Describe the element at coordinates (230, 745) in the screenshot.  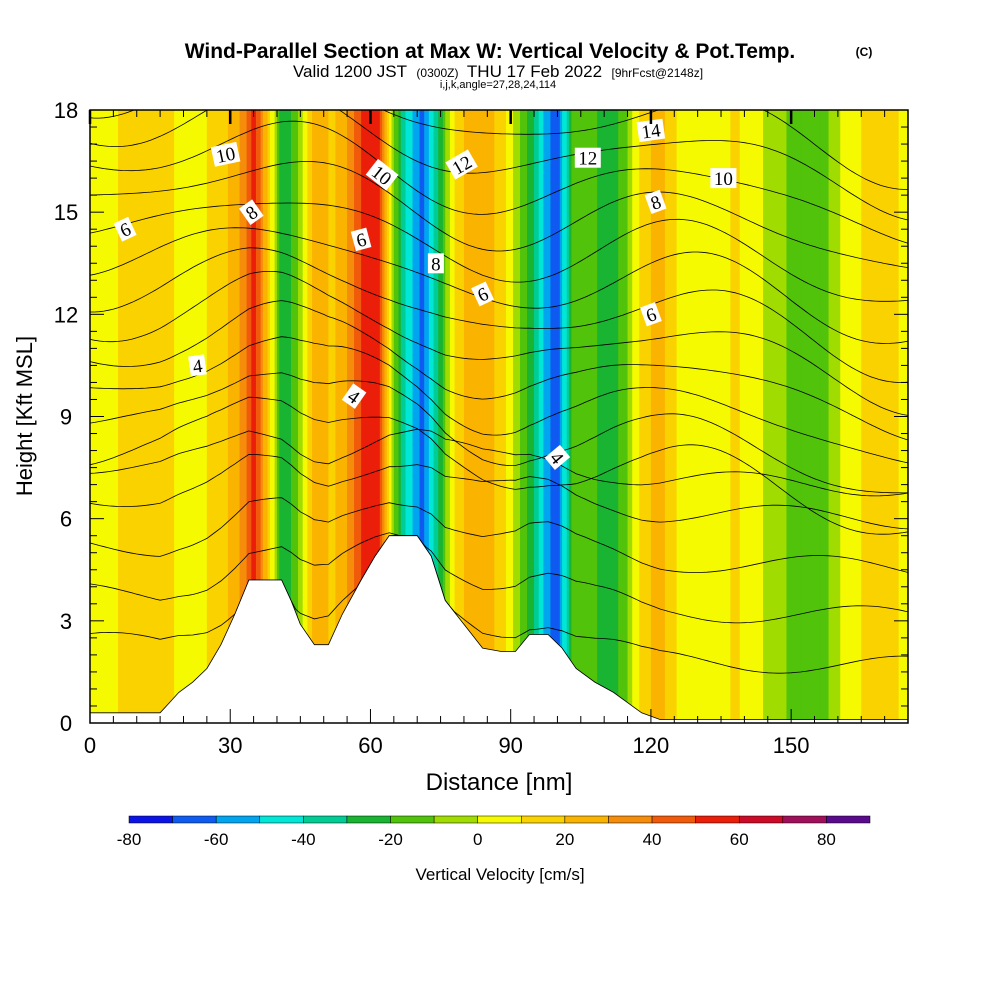
I see `x-tick-label: 30` at that location.